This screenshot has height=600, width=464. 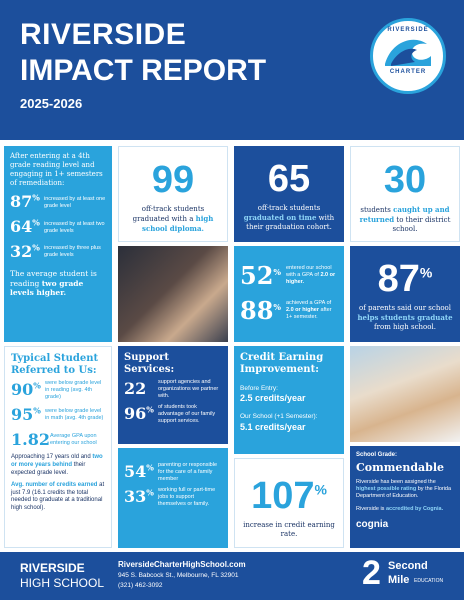 I want to click on text-run: Avg. number of credits earned, so click(x=54, y=484).